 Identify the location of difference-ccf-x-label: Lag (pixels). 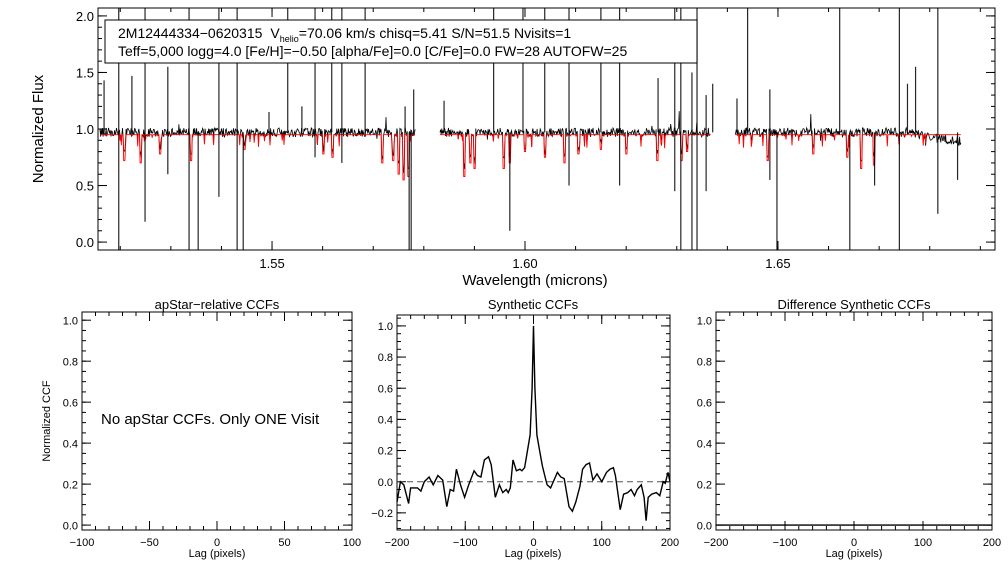
(854, 554).